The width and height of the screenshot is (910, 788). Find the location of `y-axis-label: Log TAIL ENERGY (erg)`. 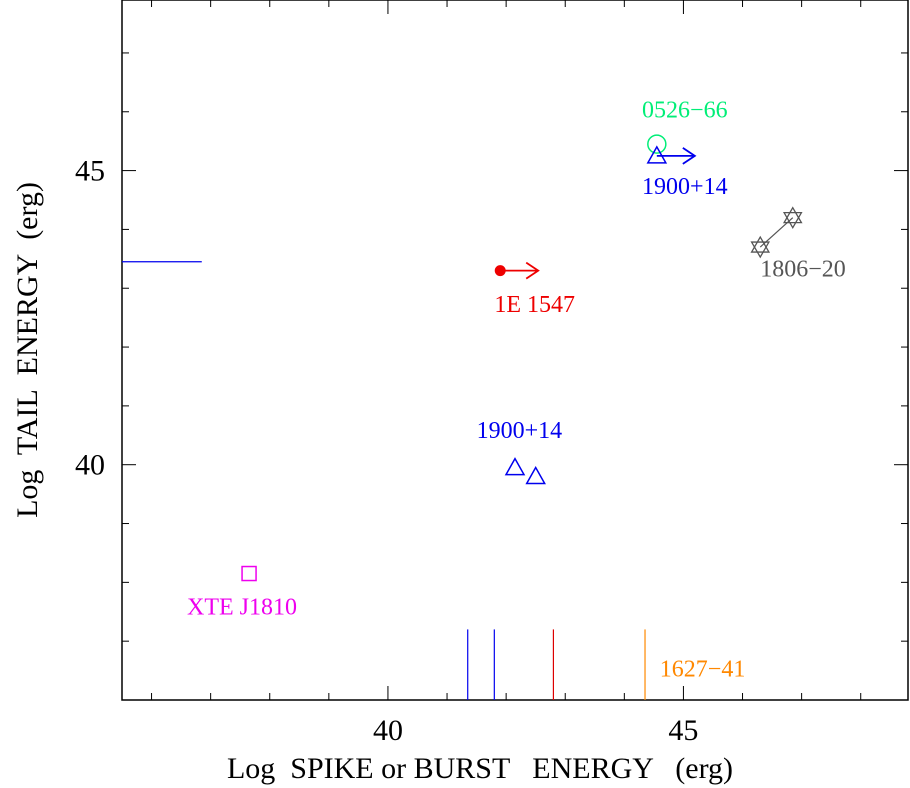

y-axis-label: Log TAIL ENERGY (erg) is located at coordinates (27, 350).